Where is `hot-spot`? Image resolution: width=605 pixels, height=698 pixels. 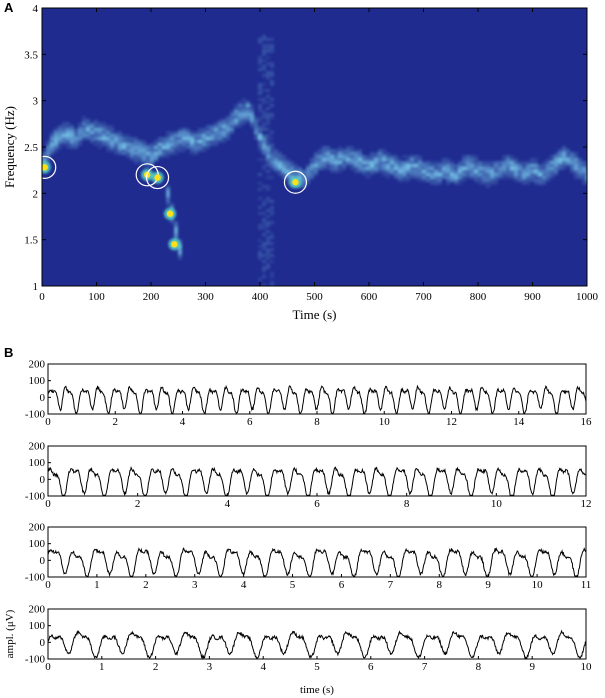
hot-spot is located at coordinates (174, 244).